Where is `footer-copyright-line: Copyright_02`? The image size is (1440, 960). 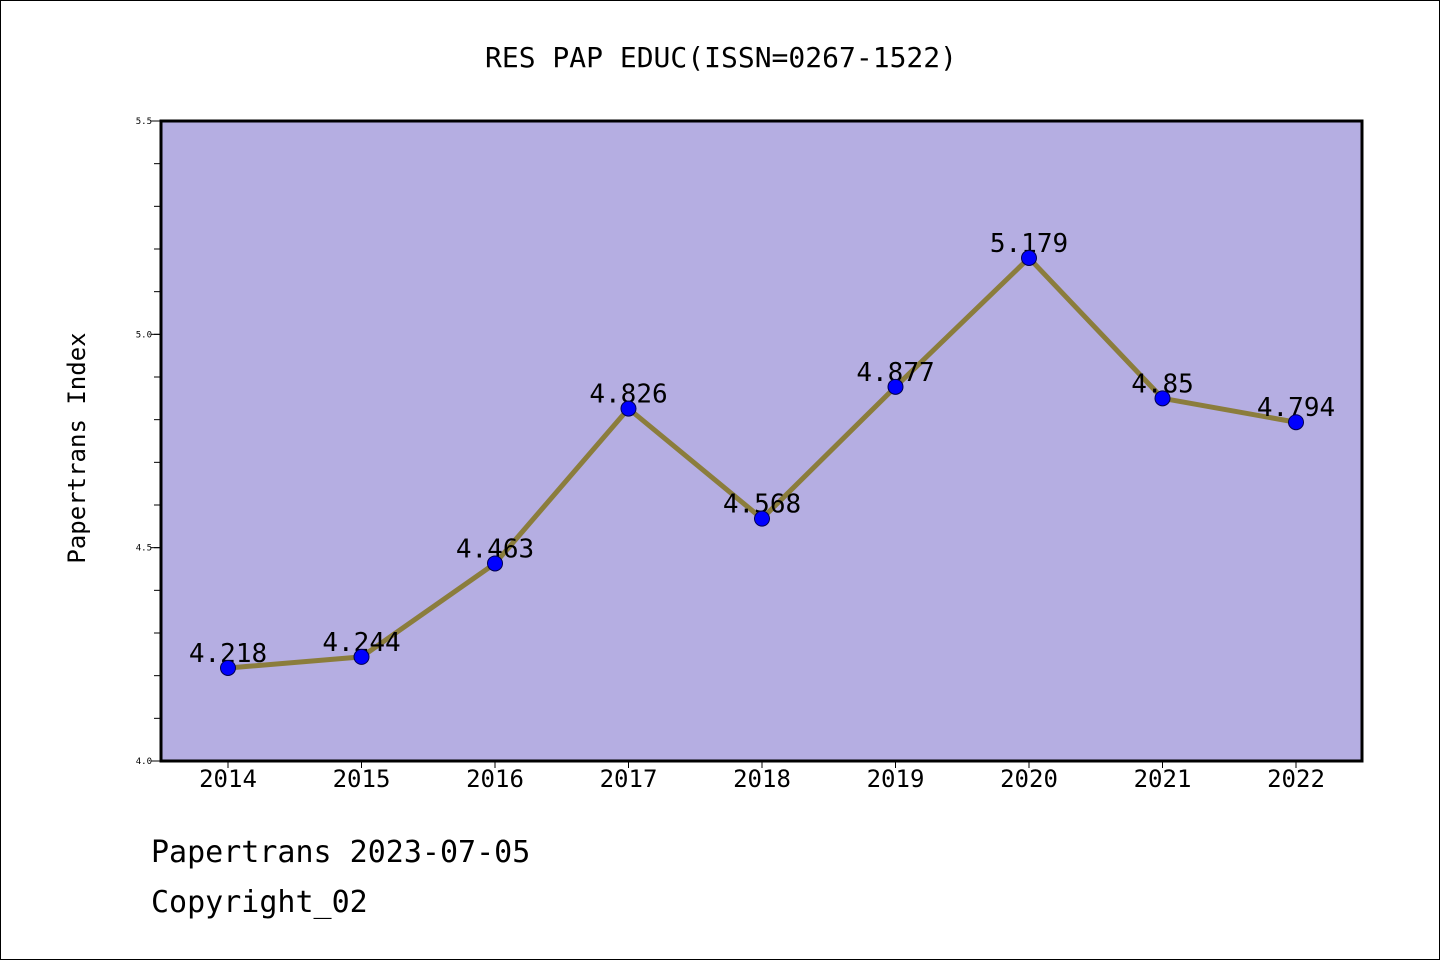
footer-copyright-line: Copyright_02 is located at coordinates (259, 902).